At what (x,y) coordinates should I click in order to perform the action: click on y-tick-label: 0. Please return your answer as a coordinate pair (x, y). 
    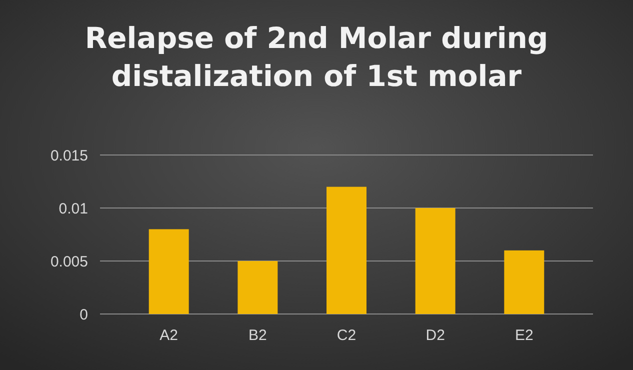
    Looking at the image, I should click on (84, 315).